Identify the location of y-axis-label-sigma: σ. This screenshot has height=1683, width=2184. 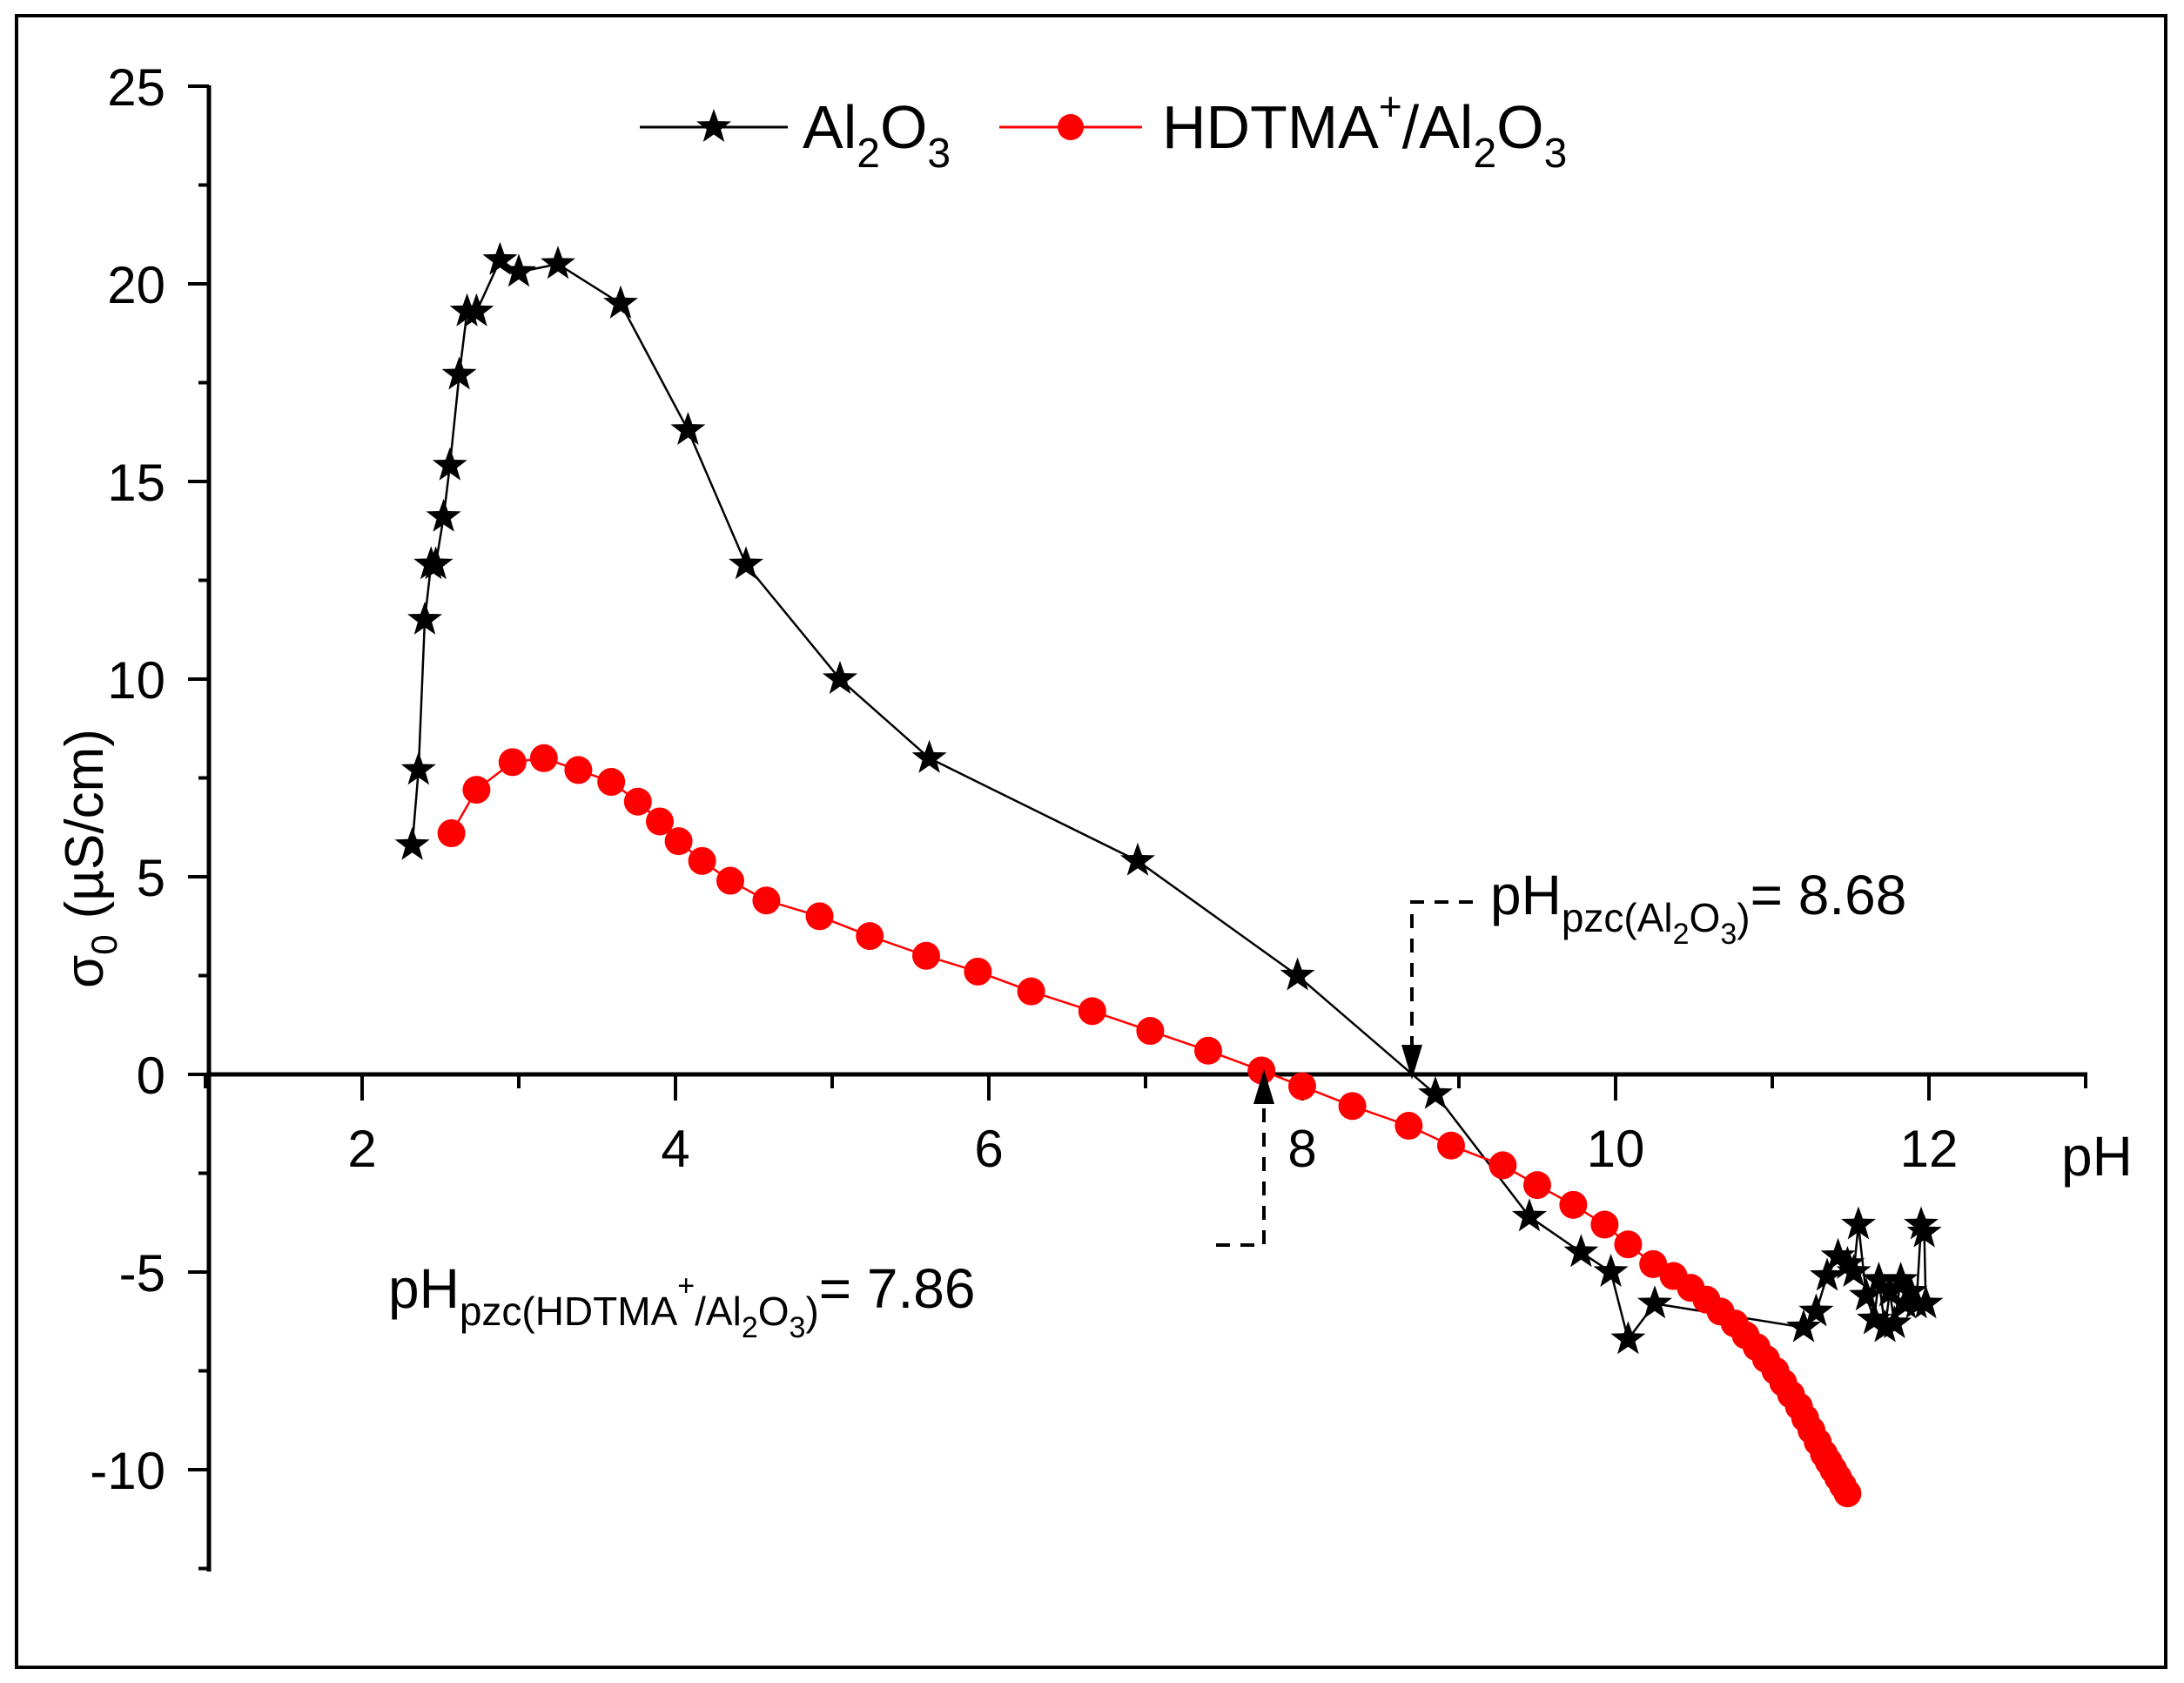
(85, 971).